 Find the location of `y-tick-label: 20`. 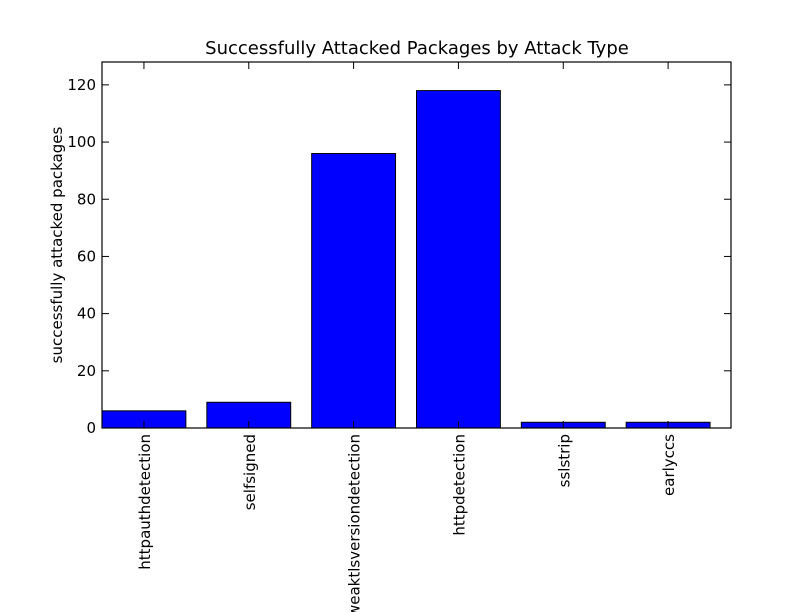

y-tick-label: 20 is located at coordinates (86, 371).